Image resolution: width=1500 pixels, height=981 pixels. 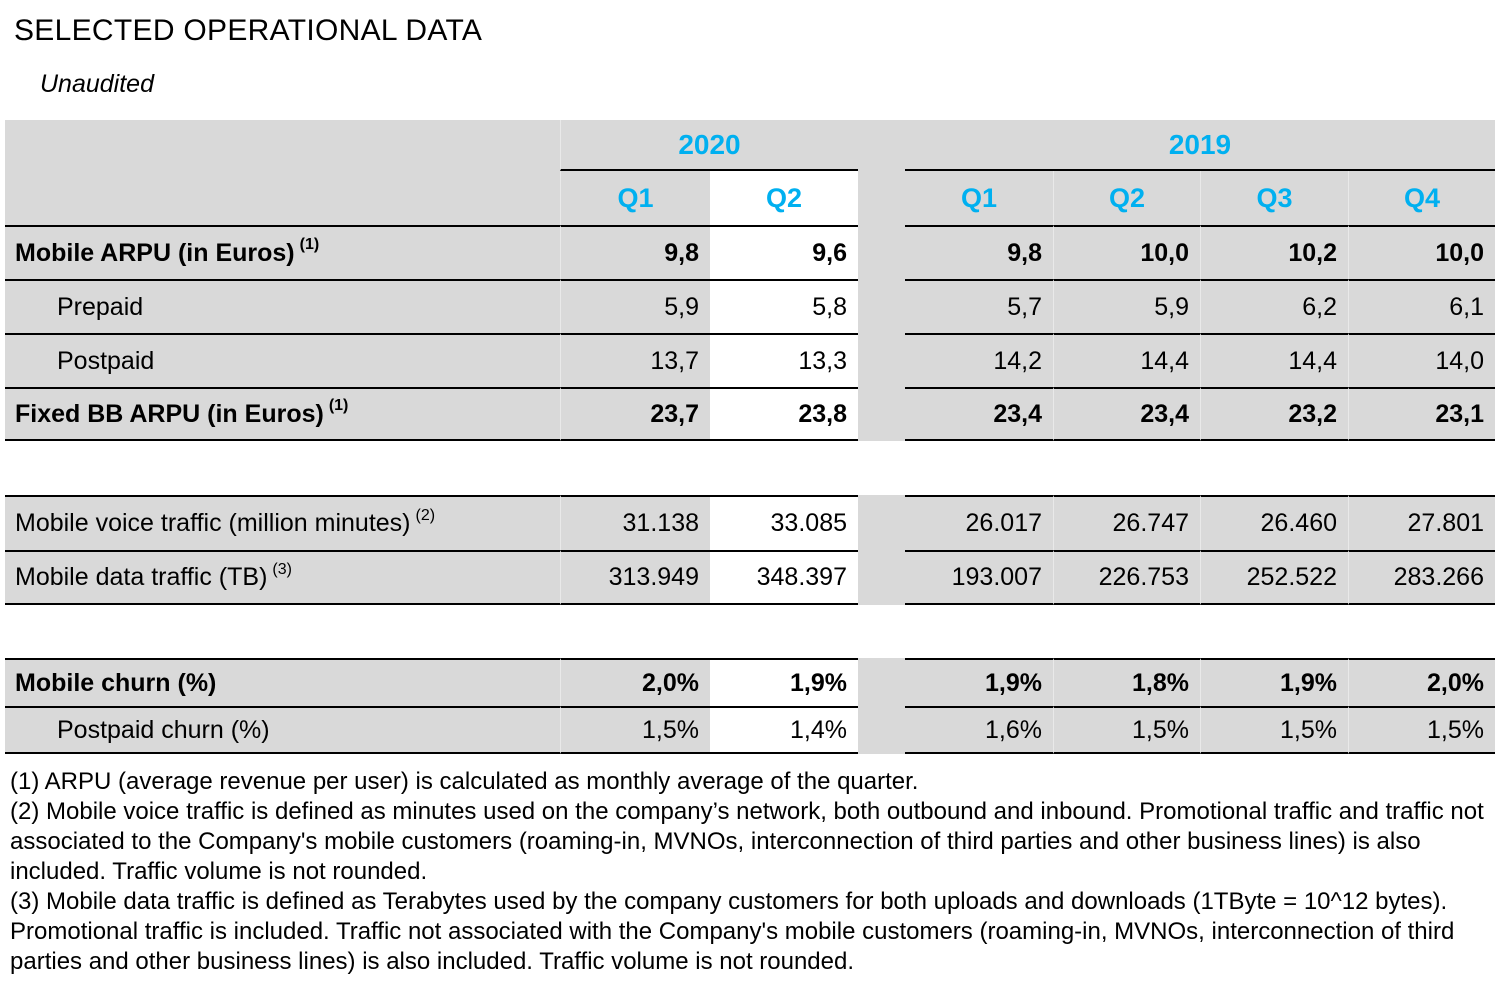 I want to click on row-label-text: Mobile voice traffic (million minutes), so click(x=213, y=523).